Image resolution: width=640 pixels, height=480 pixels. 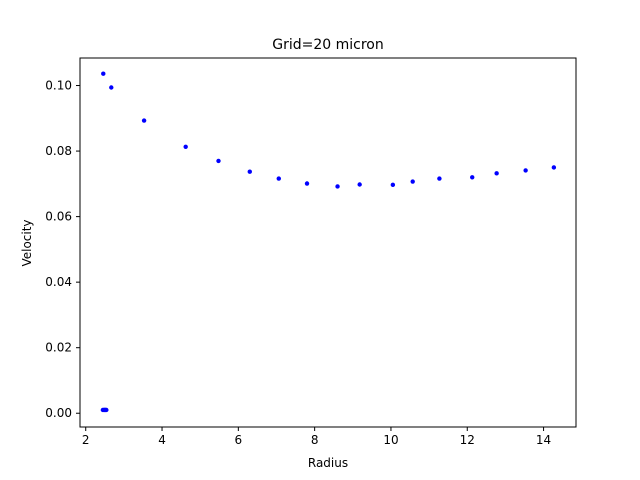 What do you see at coordinates (62, 249) in the screenshot?
I see `y-axis-ticks: 0.00 0.02 0.04 0.06 0.08 0.10` at bounding box center [62, 249].